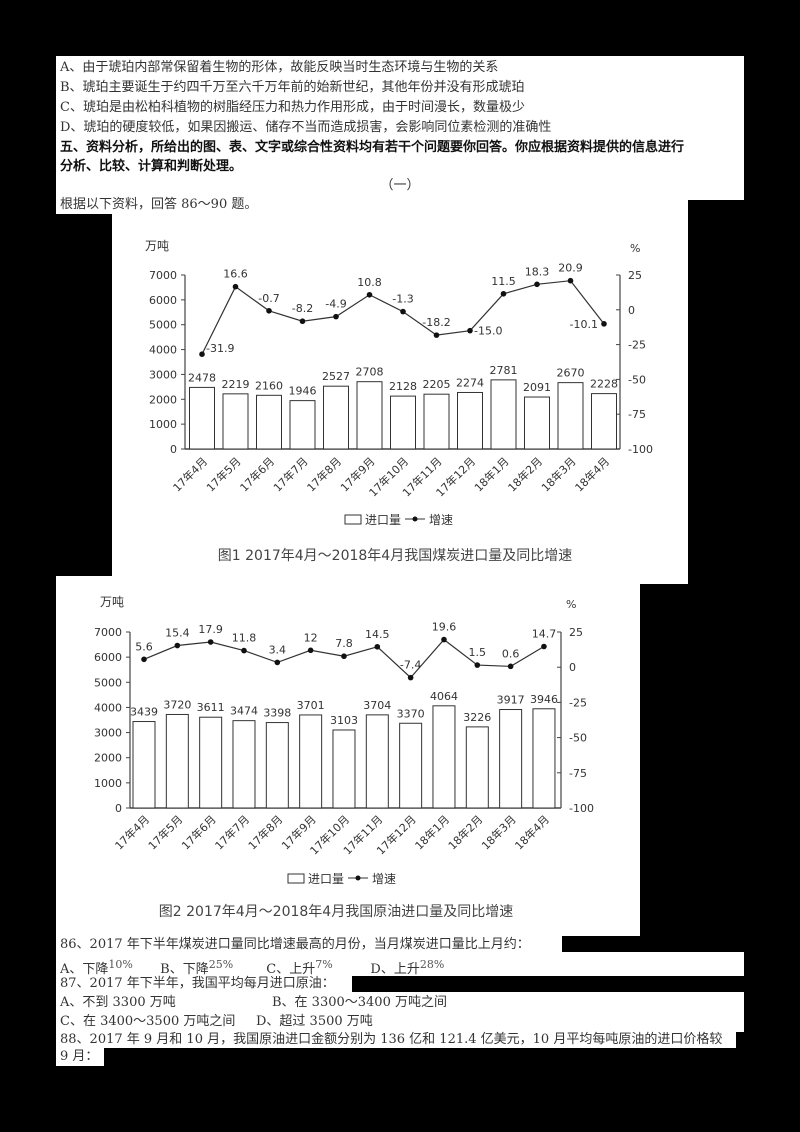  Describe the element at coordinates (437, 384) in the screenshot. I see `bar-value-label: 2205` at that location.